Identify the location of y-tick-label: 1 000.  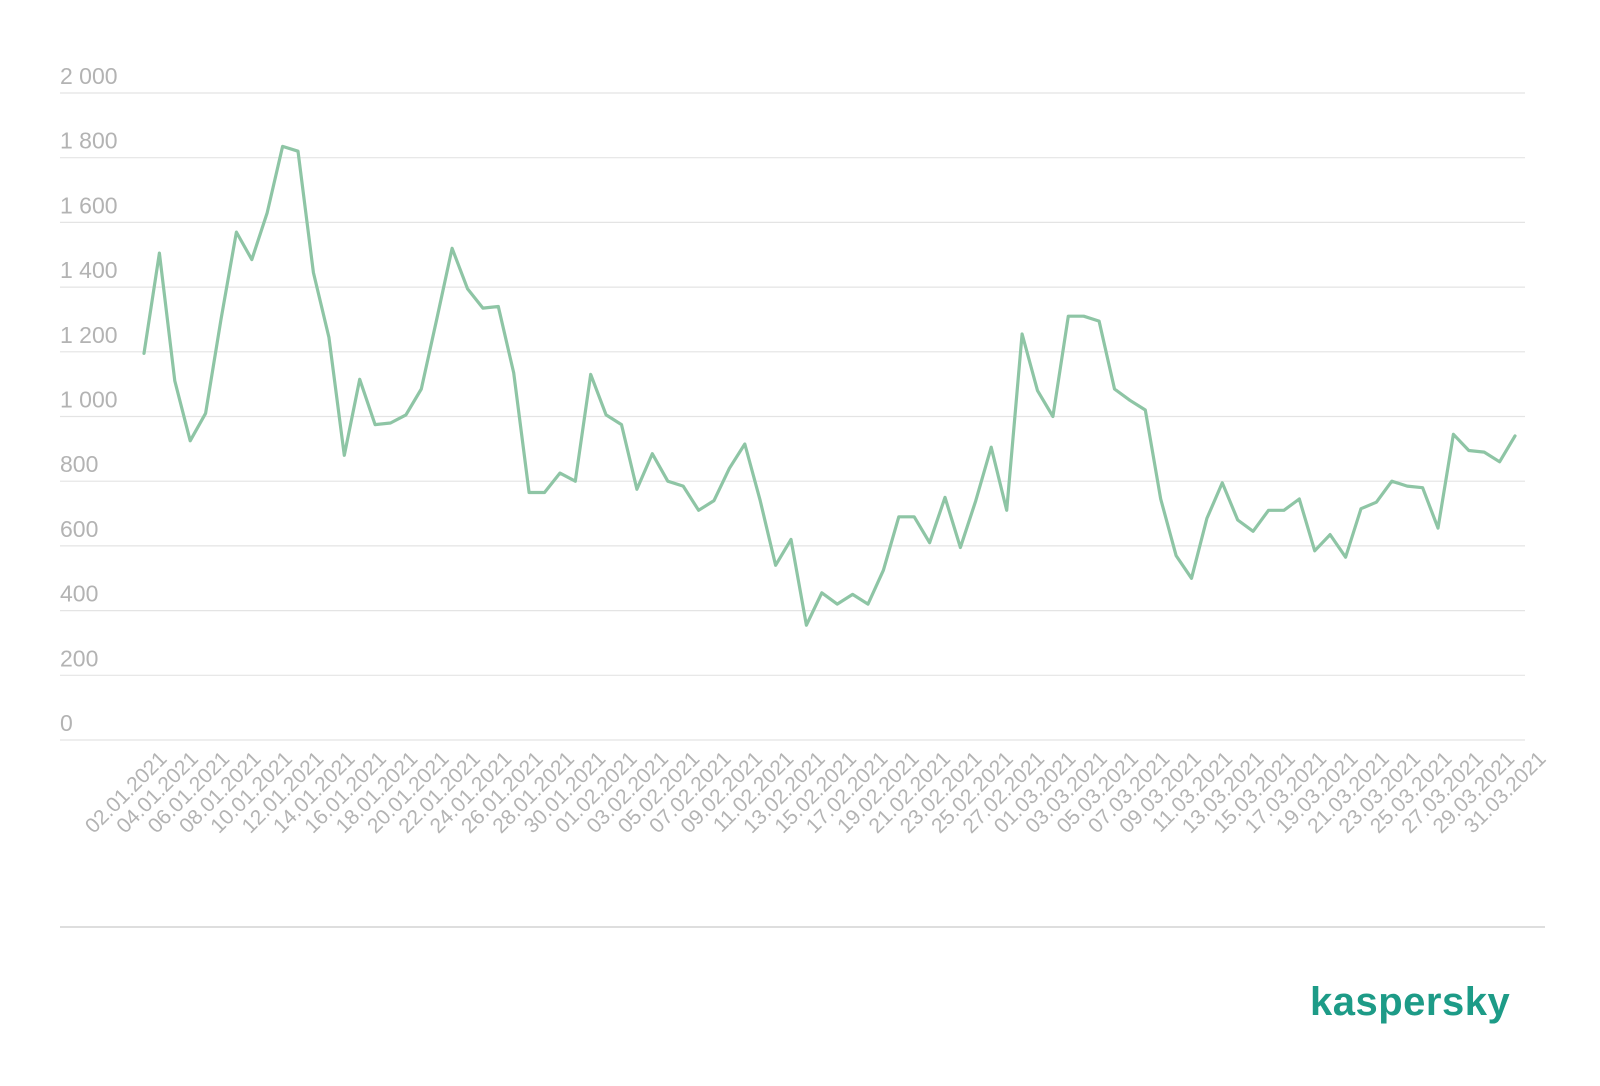
(89, 400).